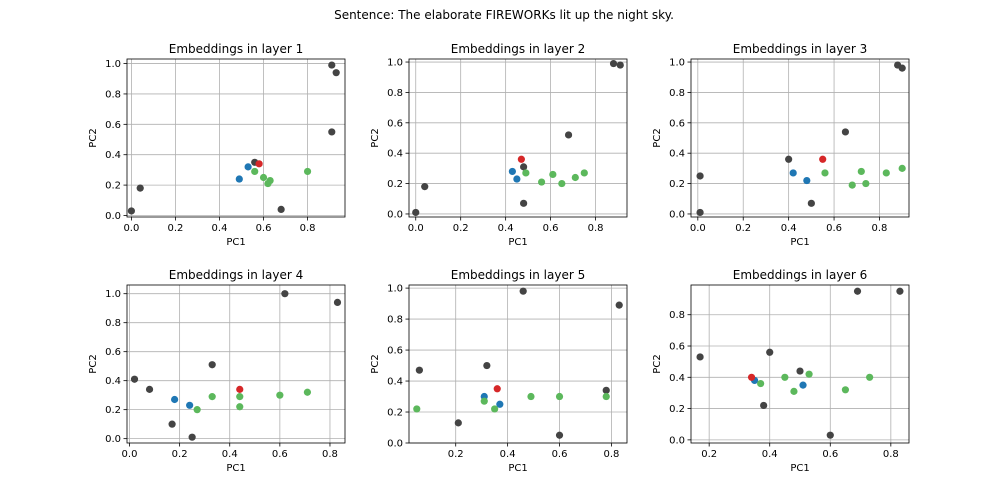 Image resolution: width=1008 pixels, height=504 pixels. Describe the element at coordinates (236, 49) in the screenshot. I see `subplot-title: Embeddings in layer 1` at that location.